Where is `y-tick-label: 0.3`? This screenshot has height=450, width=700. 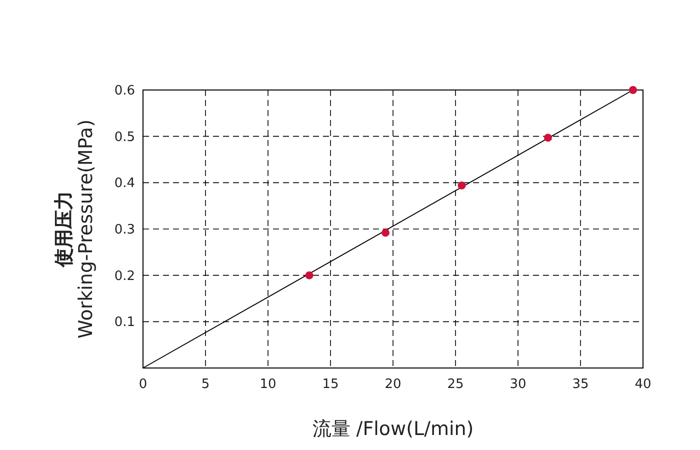
y-tick-label: 0.3 is located at coordinates (124, 230).